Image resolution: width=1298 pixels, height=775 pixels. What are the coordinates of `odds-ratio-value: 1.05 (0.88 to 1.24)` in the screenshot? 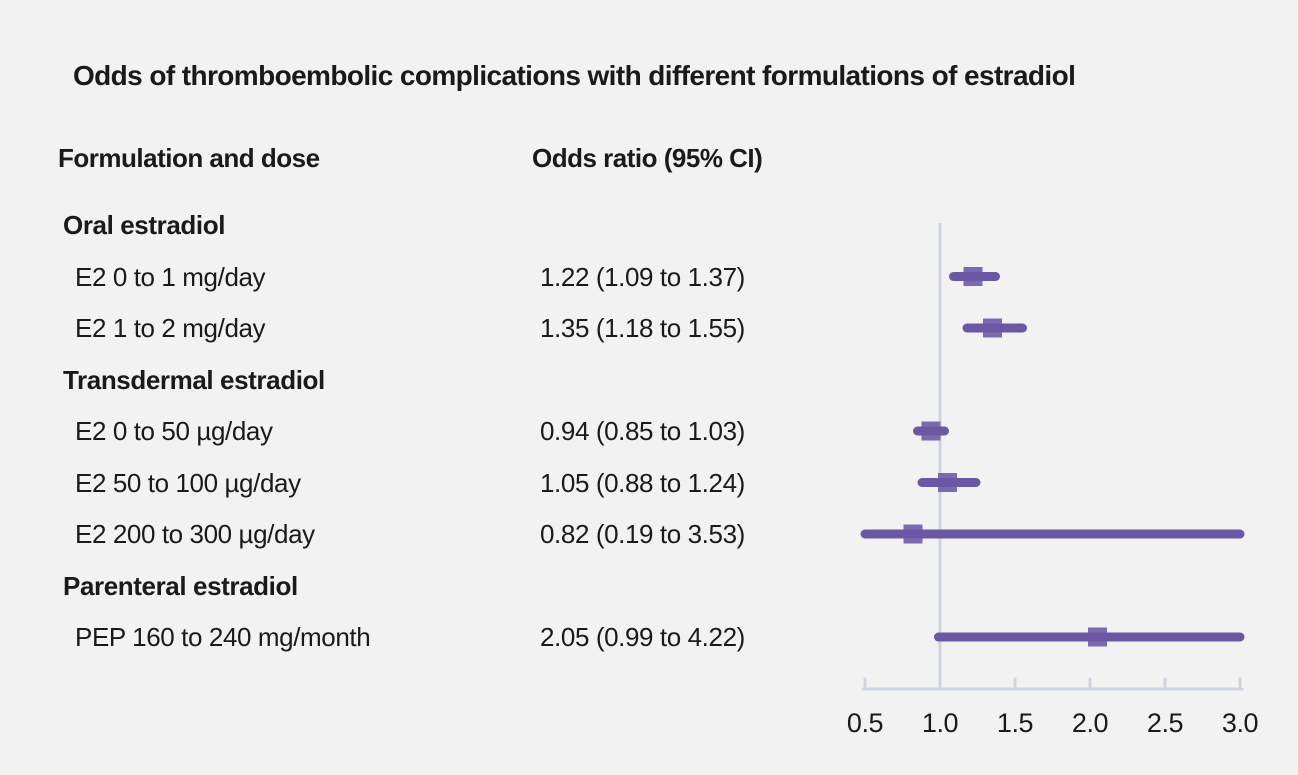 It's located at (642, 482).